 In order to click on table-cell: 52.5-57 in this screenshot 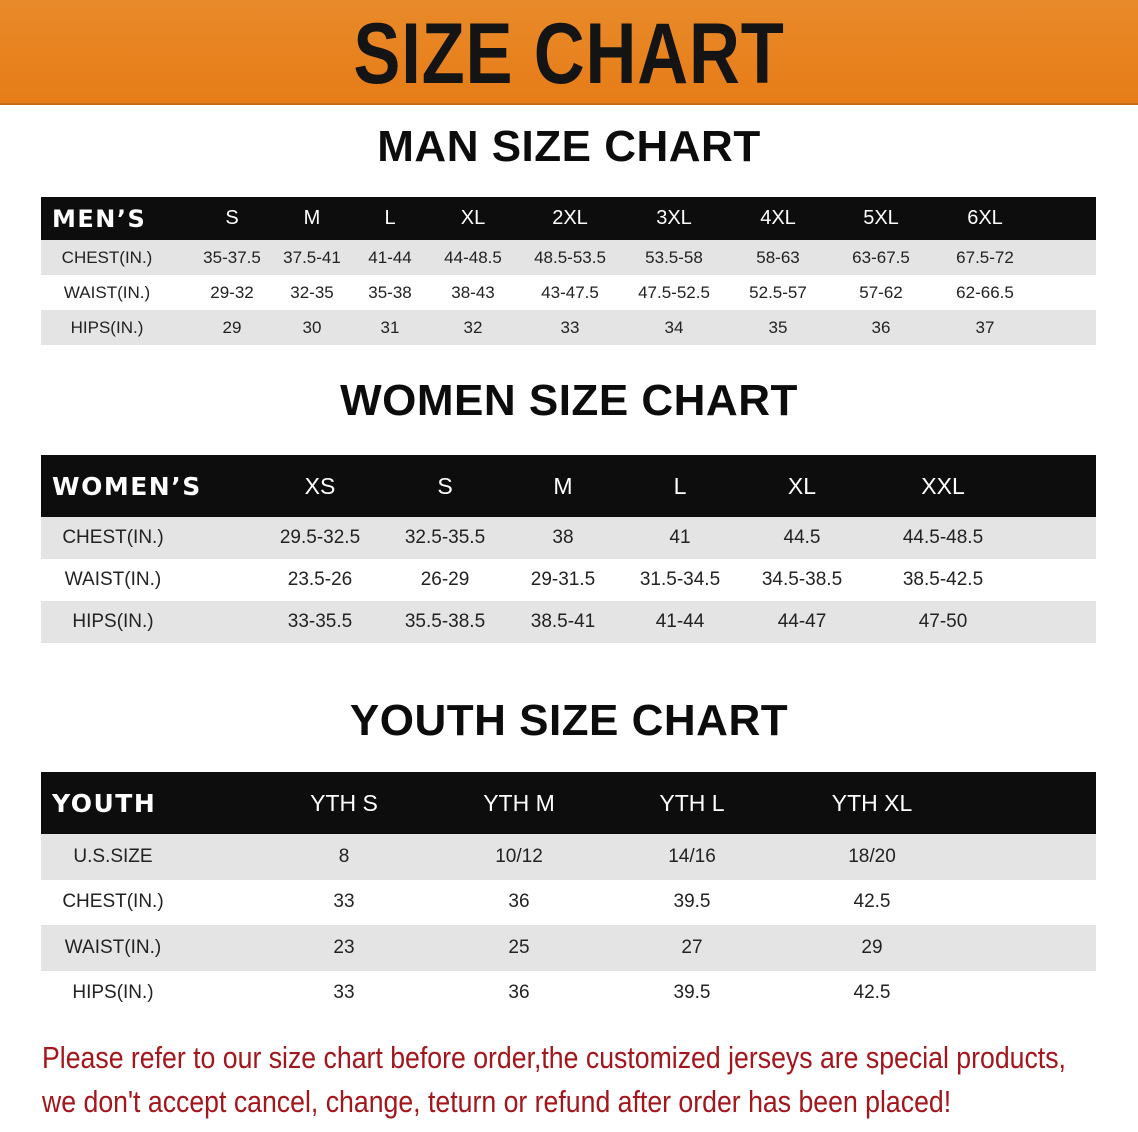, I will do `click(778, 292)`.